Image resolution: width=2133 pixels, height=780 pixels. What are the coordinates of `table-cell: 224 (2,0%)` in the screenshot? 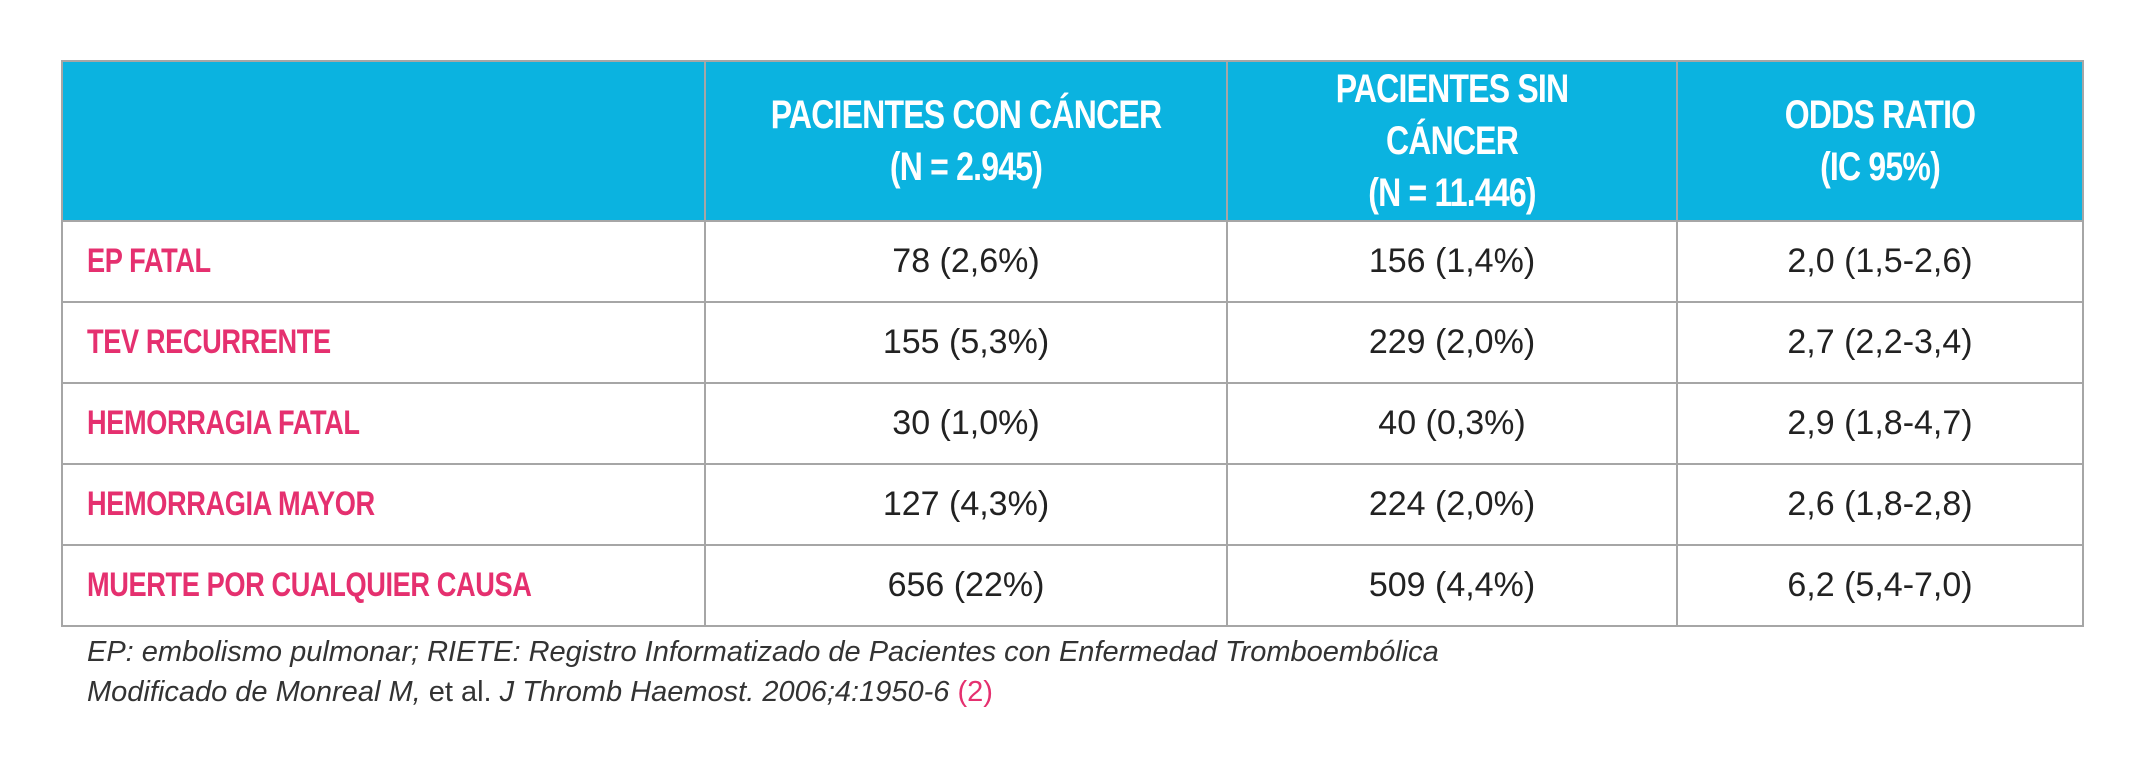 It's located at (1452, 504).